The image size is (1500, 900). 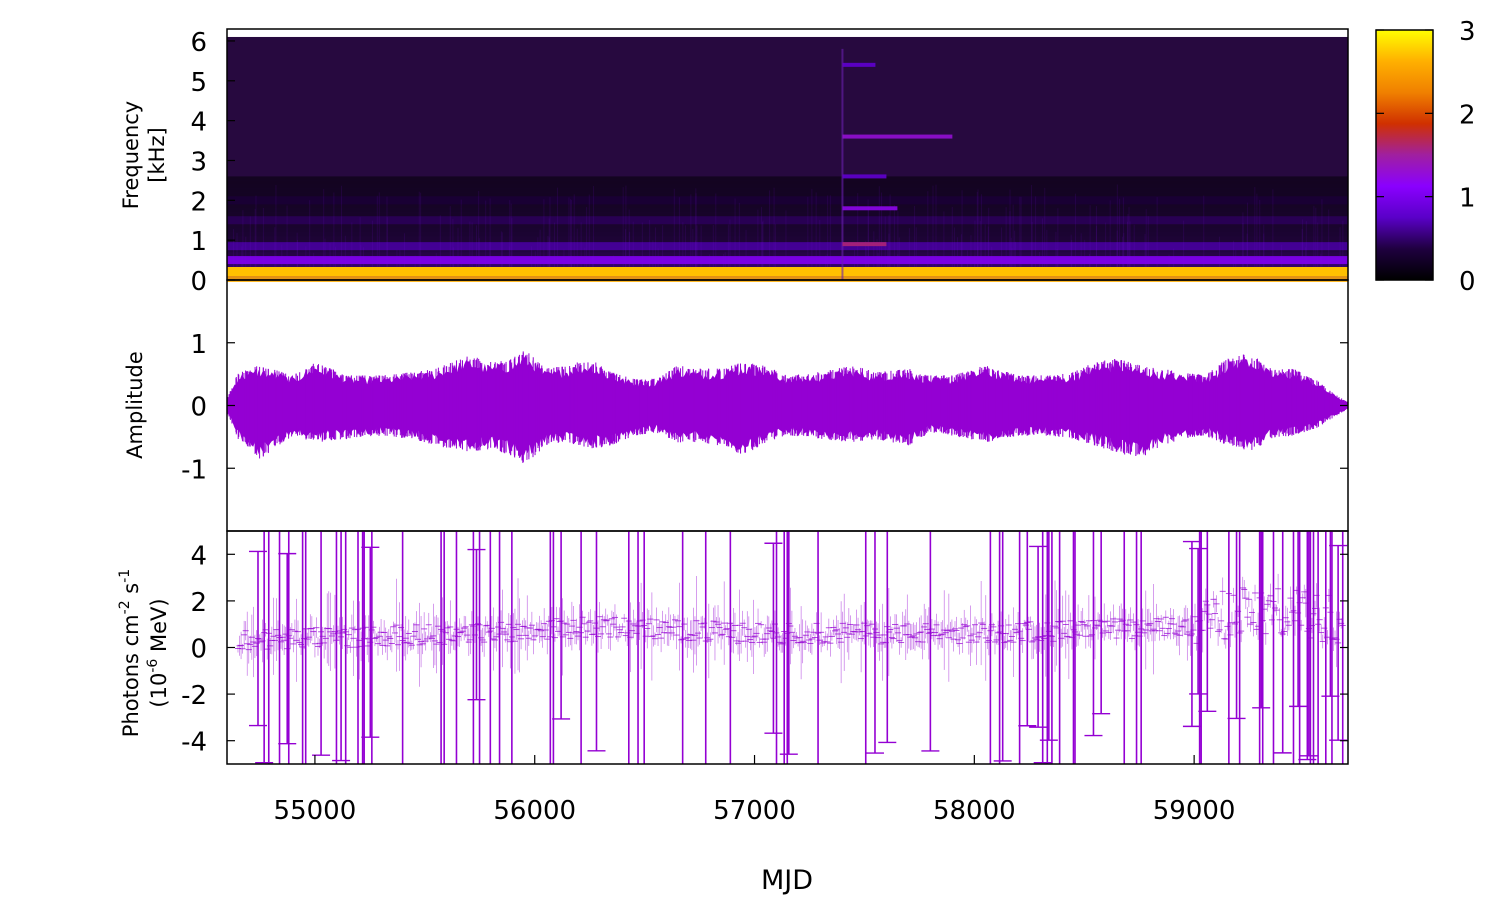 What do you see at coordinates (198, 162) in the screenshot?
I see `spectrogram-y-tick-label: 3` at bounding box center [198, 162].